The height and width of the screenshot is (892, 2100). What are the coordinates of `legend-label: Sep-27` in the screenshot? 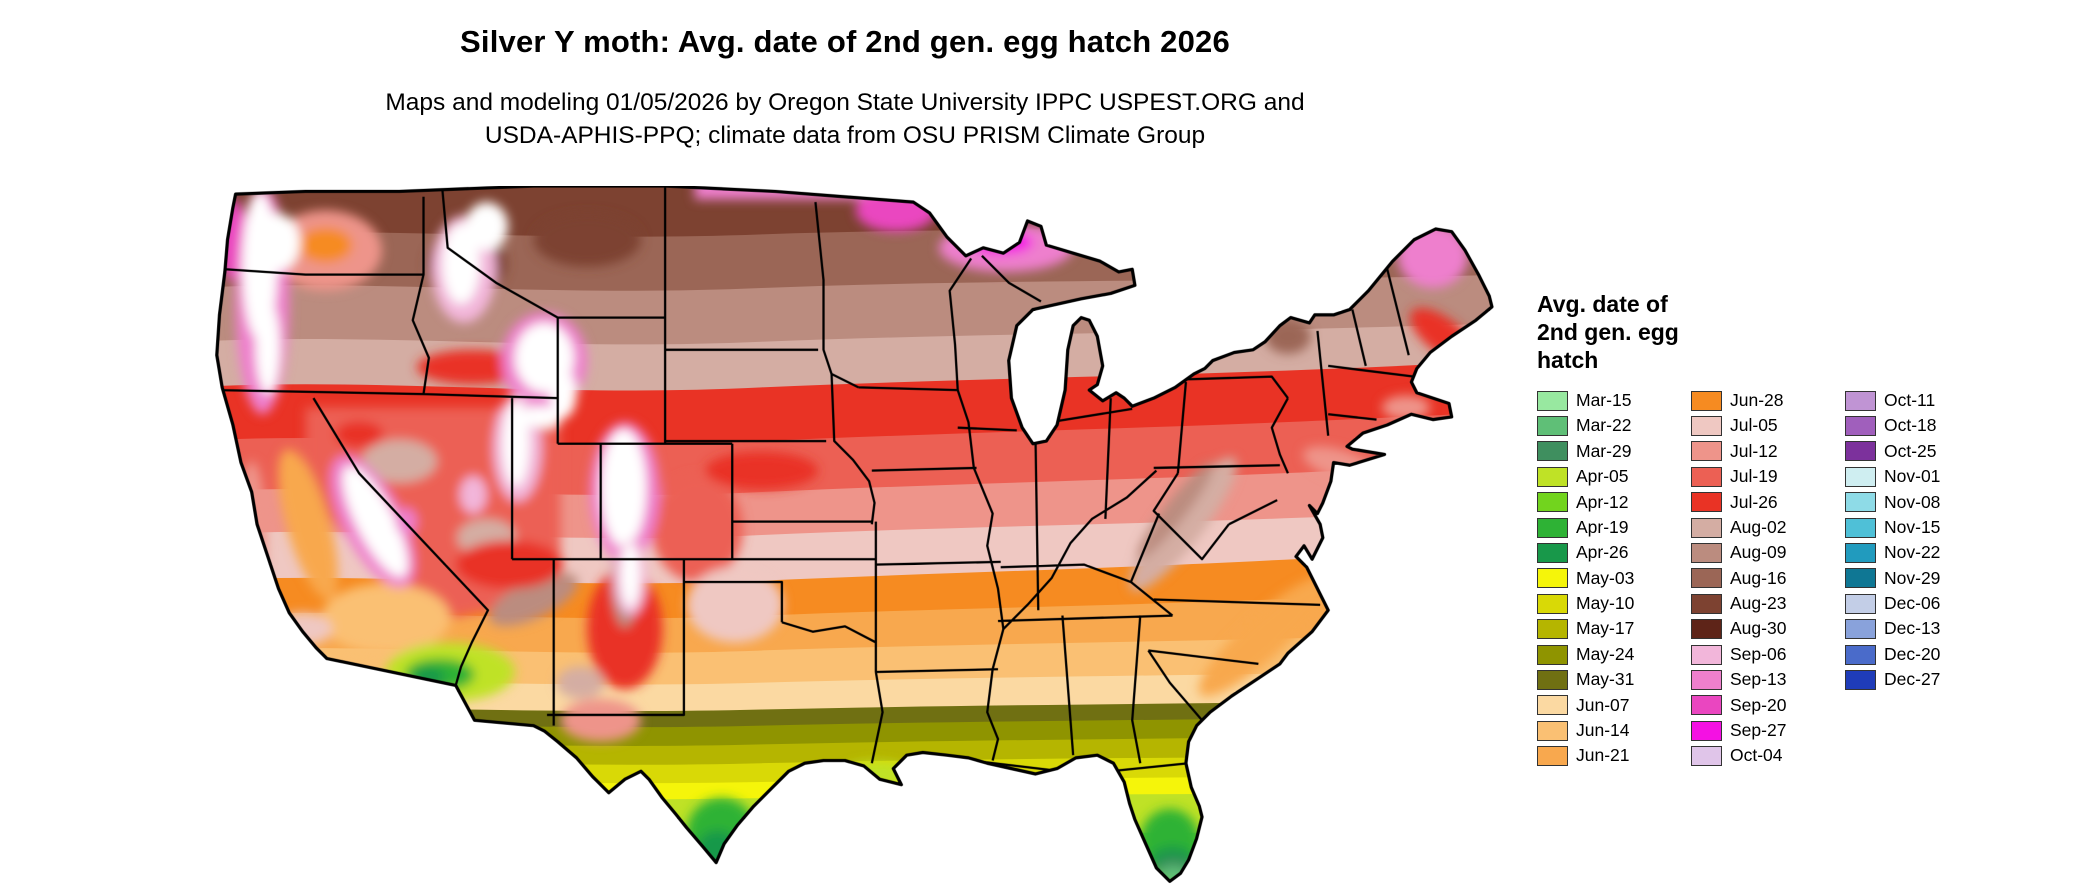 It's located at (1758, 730).